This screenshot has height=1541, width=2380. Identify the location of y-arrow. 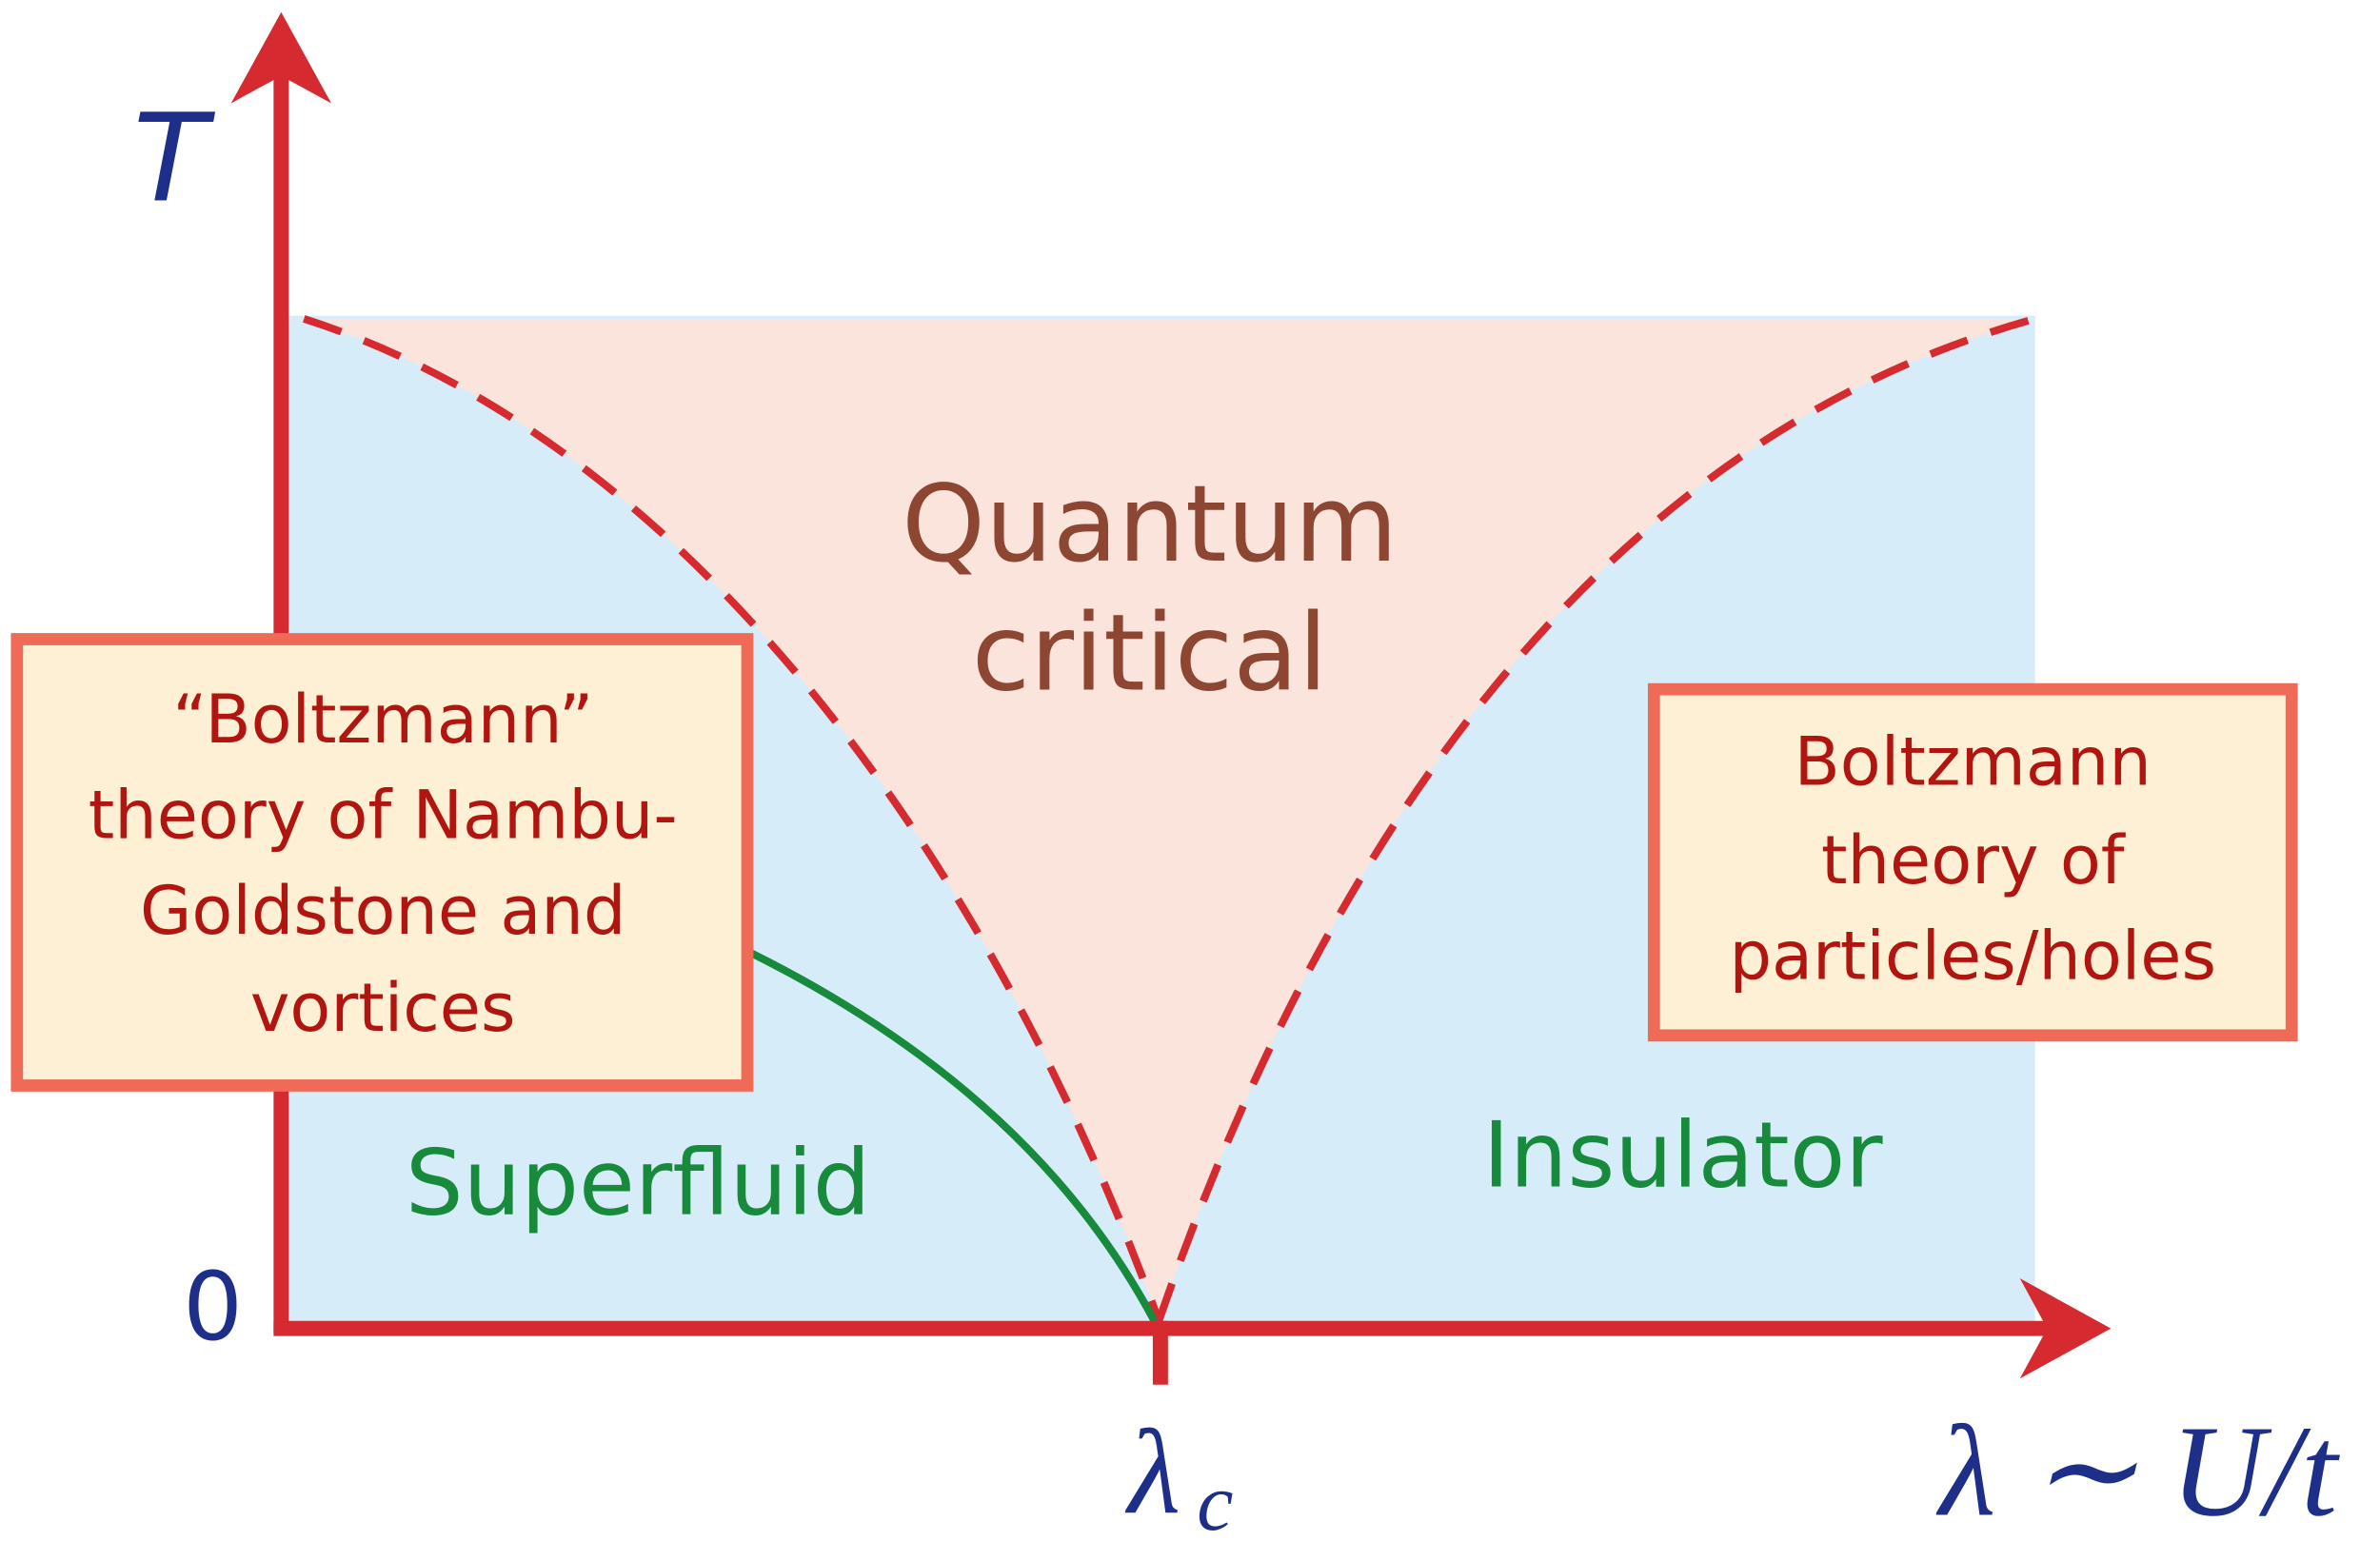
(280, 57).